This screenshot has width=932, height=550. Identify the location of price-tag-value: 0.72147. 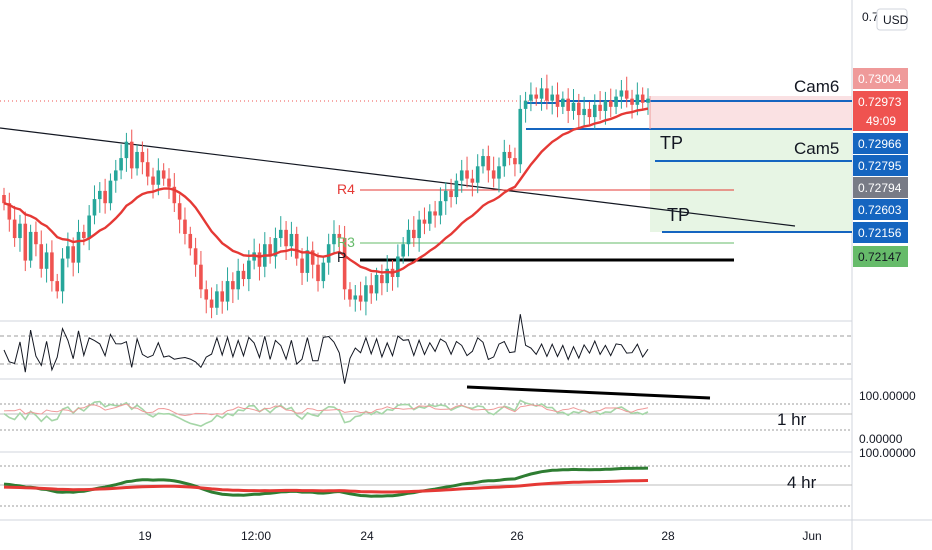
(880, 257).